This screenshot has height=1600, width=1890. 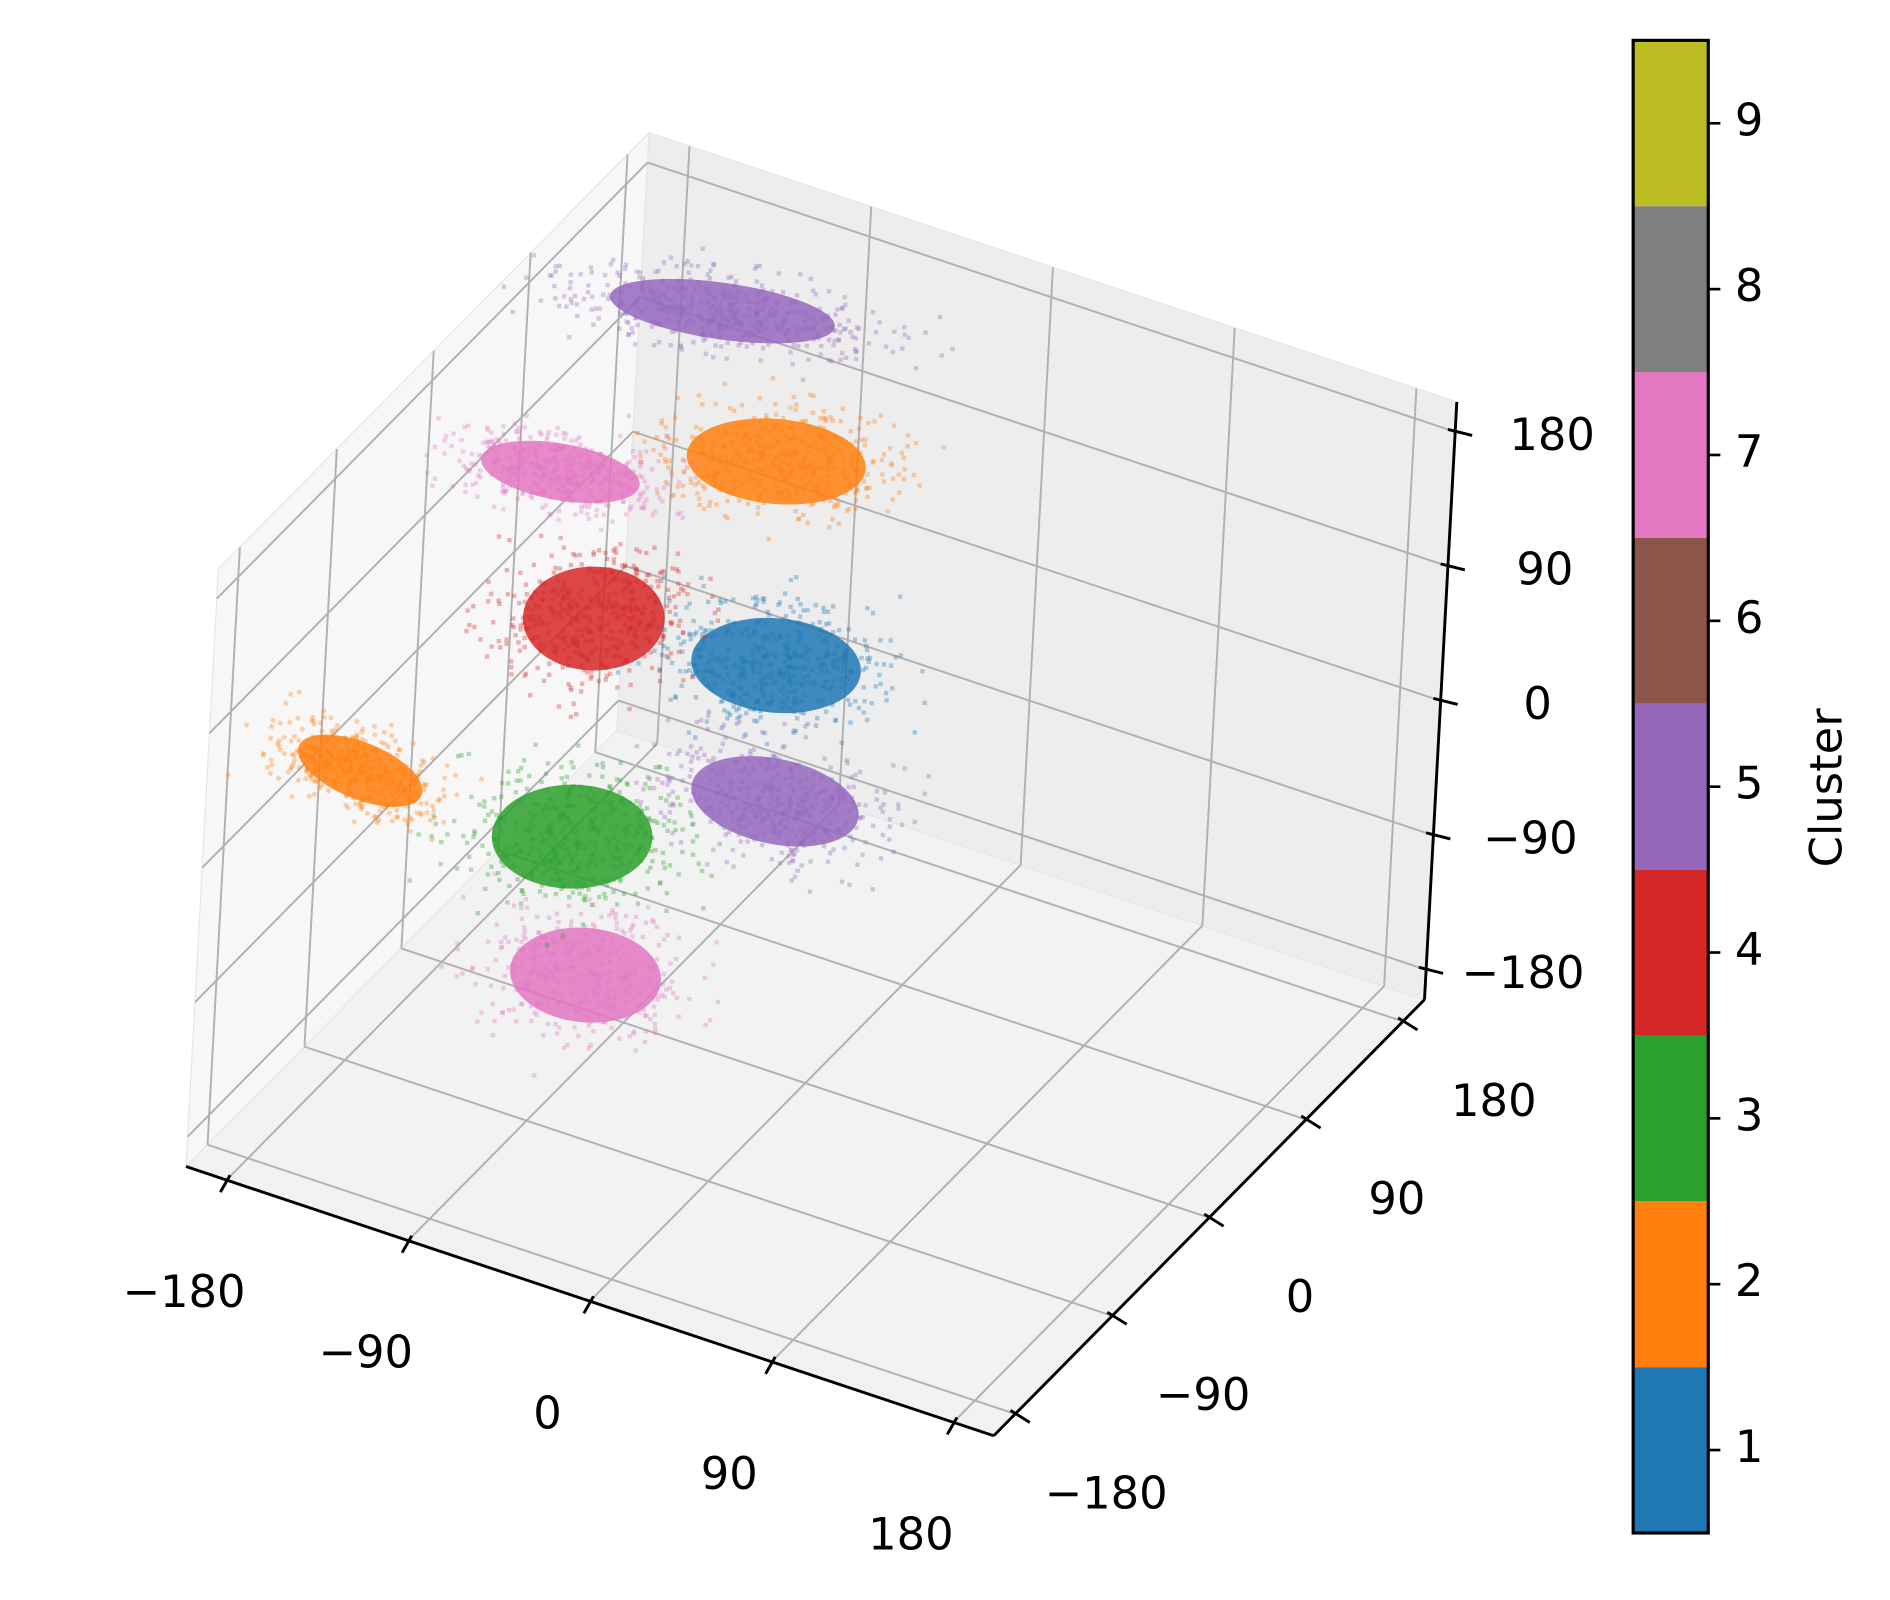 What do you see at coordinates (776, 665) in the screenshot?
I see `cluster-core` at bounding box center [776, 665].